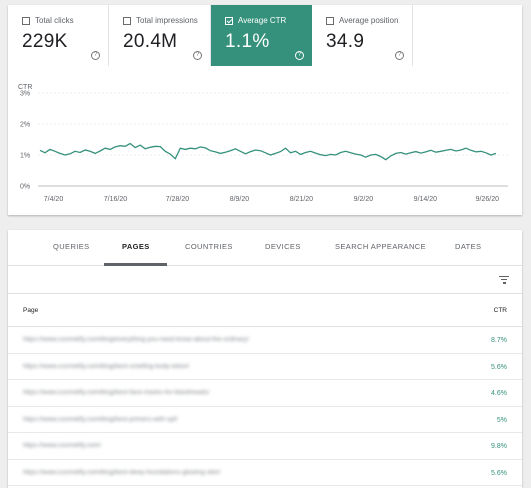  I want to click on tab-dates: DATES, so click(468, 246).